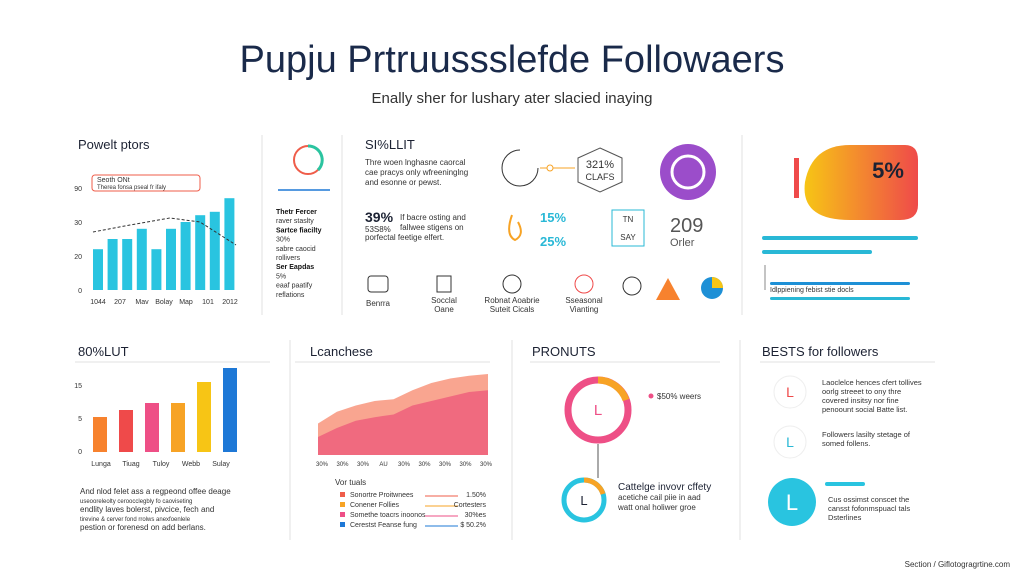  What do you see at coordinates (230, 302) in the screenshot?
I see `x-label: 2012` at bounding box center [230, 302].